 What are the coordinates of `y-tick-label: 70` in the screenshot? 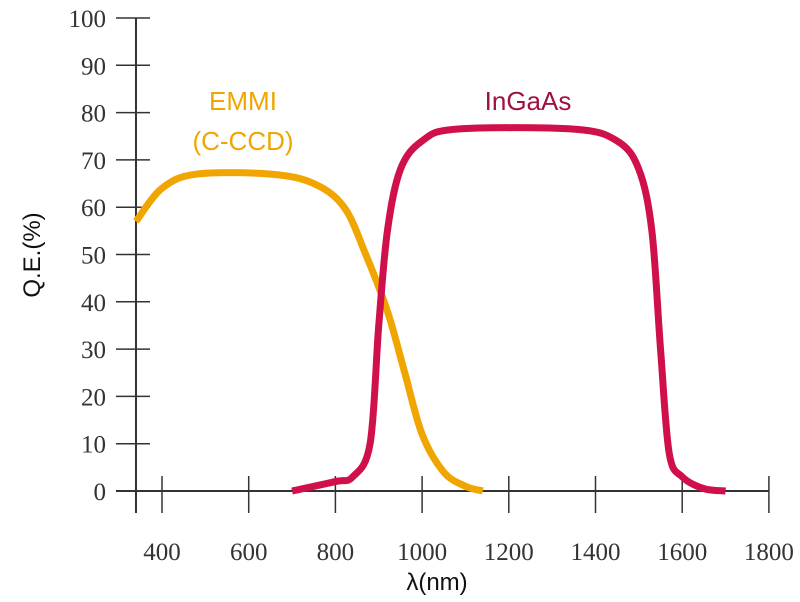 It's located at (93, 161).